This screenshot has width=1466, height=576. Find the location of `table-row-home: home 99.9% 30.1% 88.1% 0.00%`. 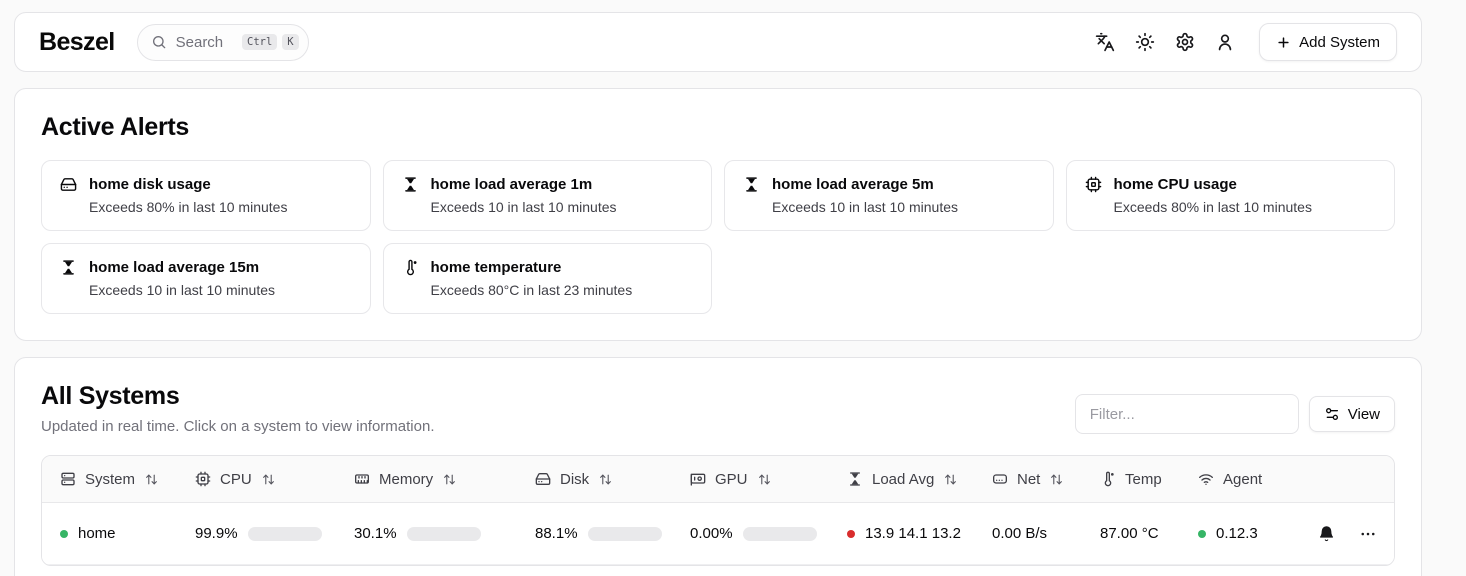

table-row-home: home 99.9% 30.1% 88.1% 0.00% is located at coordinates (718, 534).